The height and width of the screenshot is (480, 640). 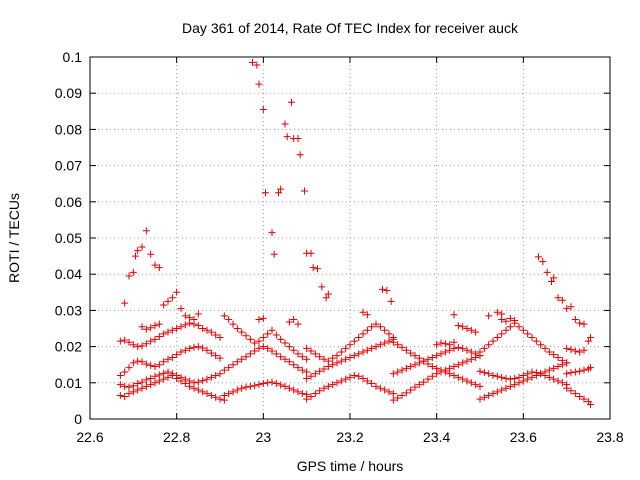 I want to click on y-tick-label: 0.06, so click(x=68, y=202).